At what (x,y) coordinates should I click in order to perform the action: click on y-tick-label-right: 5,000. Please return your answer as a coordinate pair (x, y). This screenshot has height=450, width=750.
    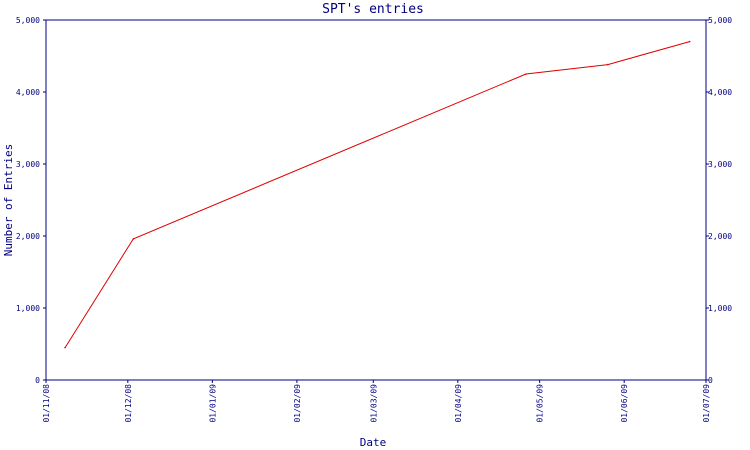
    Looking at the image, I should click on (720, 20).